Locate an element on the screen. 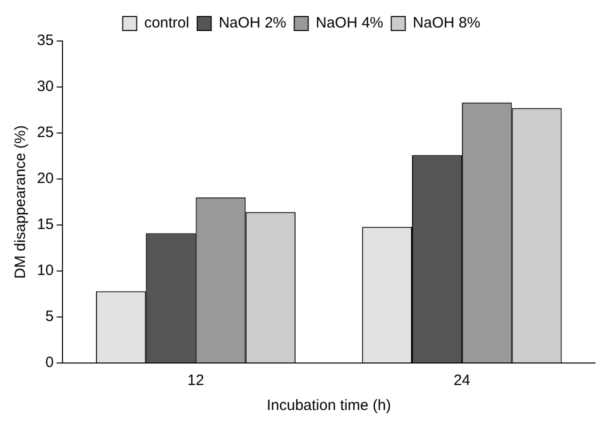 The width and height of the screenshot is (613, 427). y-tick-label: 20 is located at coordinates (45, 179).